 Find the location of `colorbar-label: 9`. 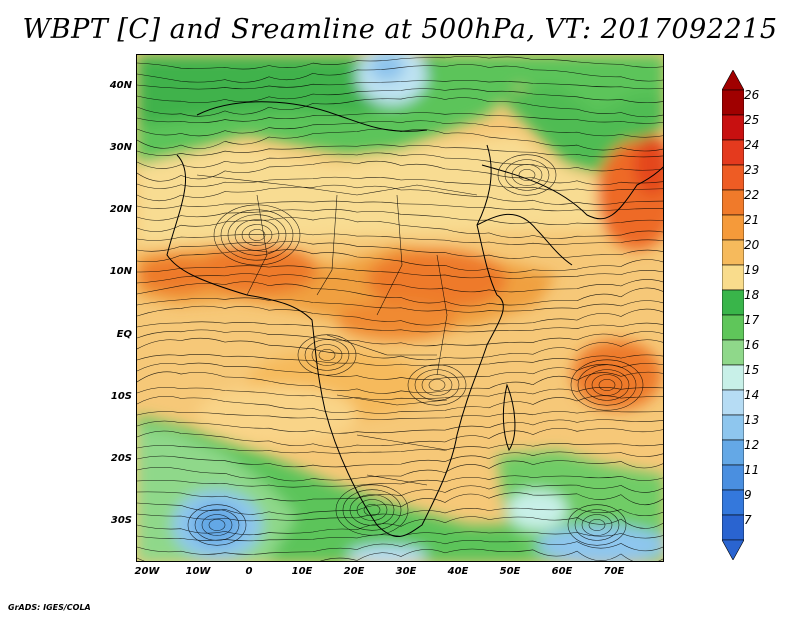

colorbar-label: 9 is located at coordinates (748, 495).